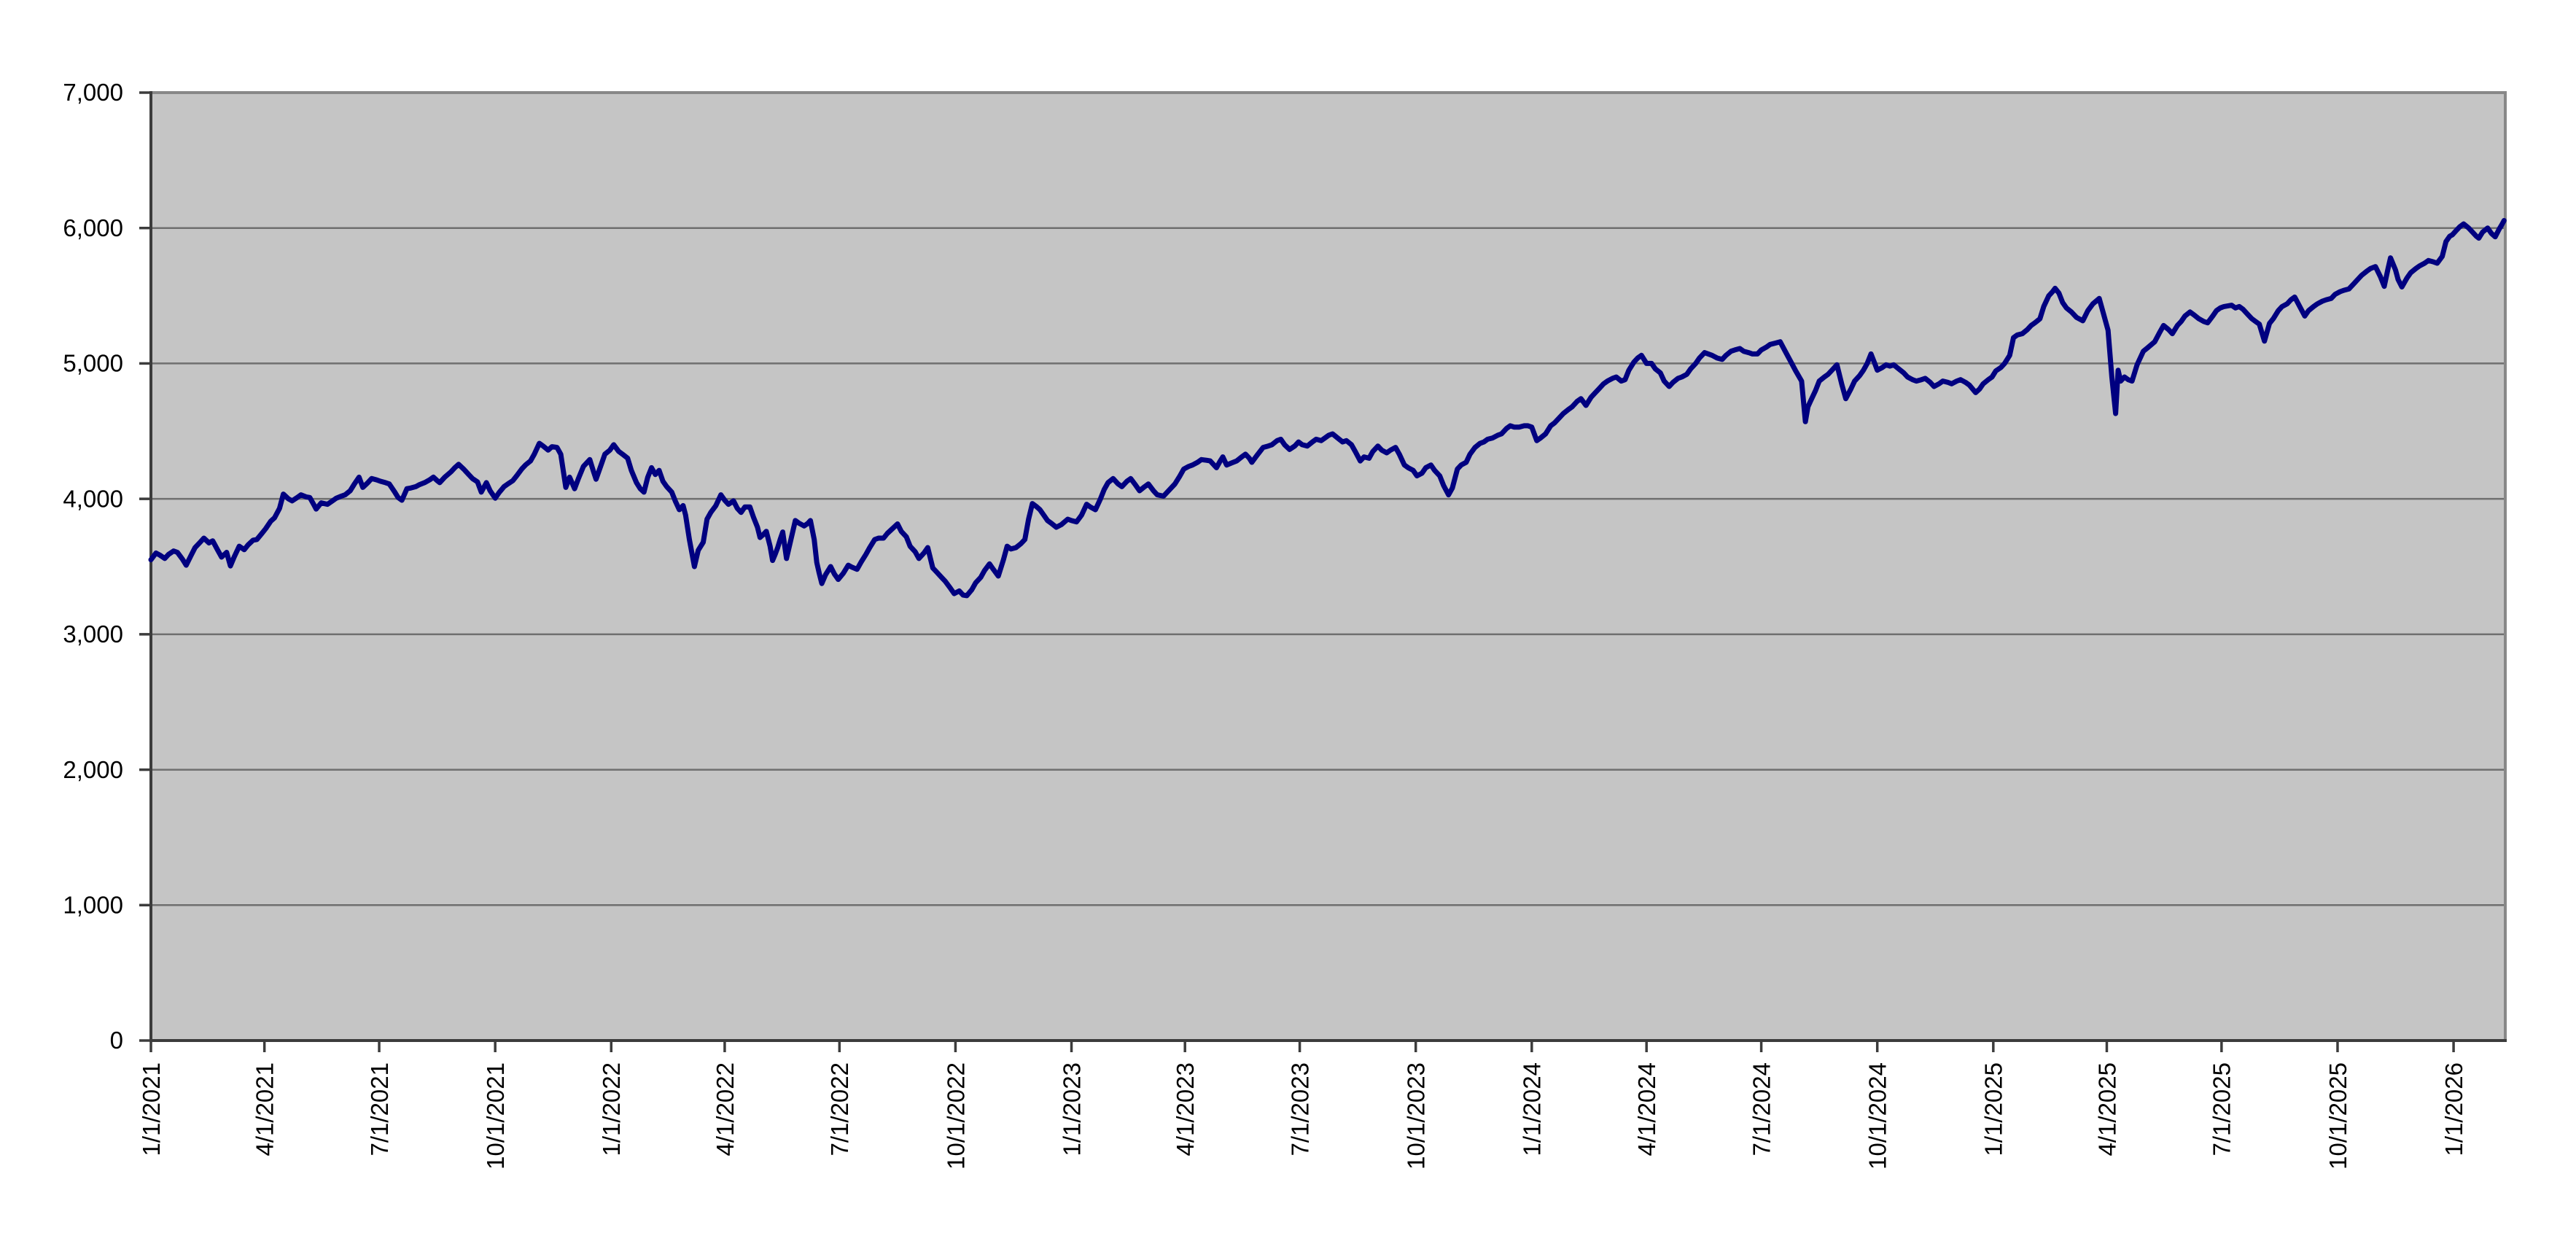  What do you see at coordinates (611, 1109) in the screenshot?
I see `x-axis-label: 1/1/2022` at bounding box center [611, 1109].